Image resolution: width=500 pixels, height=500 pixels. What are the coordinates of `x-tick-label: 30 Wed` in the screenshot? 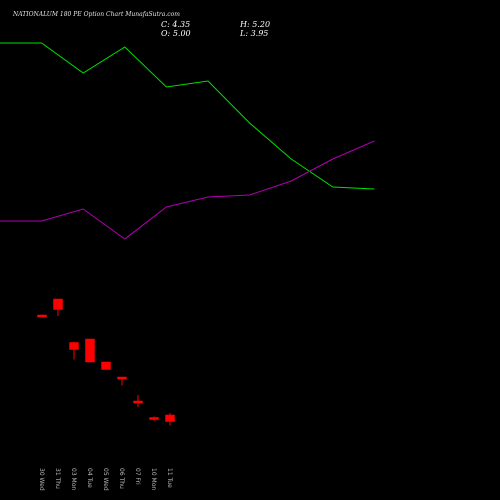 It's located at (41, 479).